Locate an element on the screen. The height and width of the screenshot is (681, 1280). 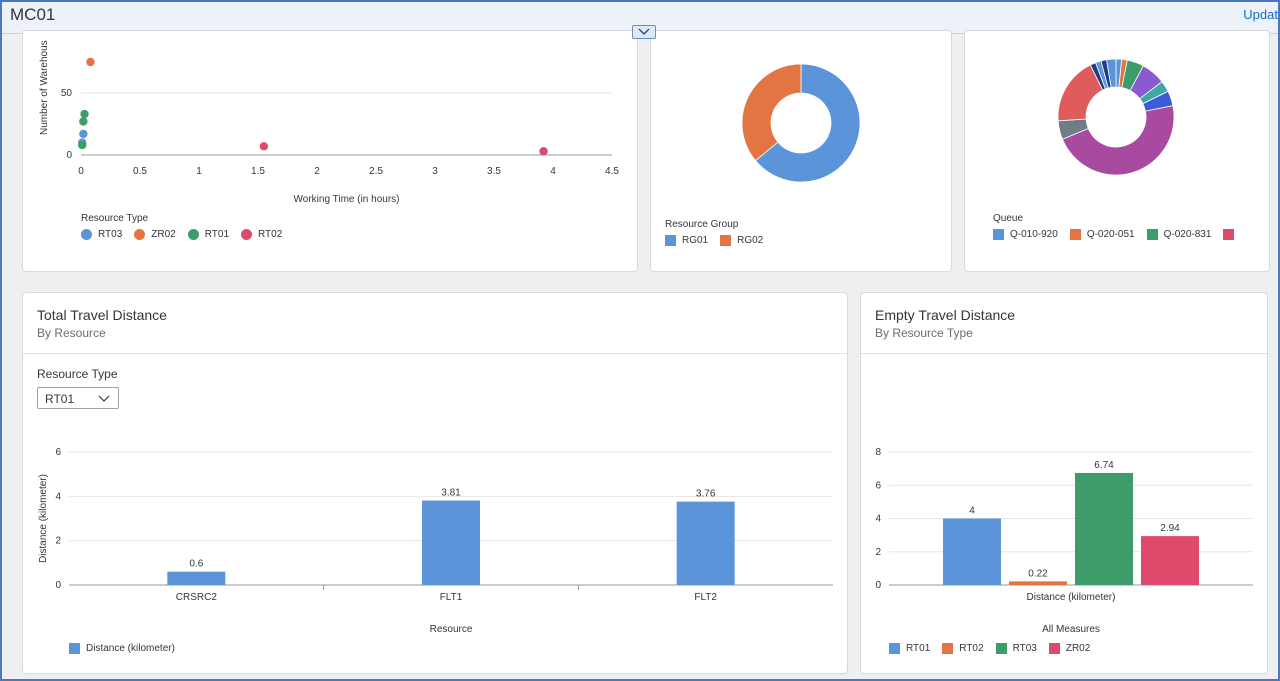
resource-group-card: Resource Group RG01 RG02 is located at coordinates (801, 151).